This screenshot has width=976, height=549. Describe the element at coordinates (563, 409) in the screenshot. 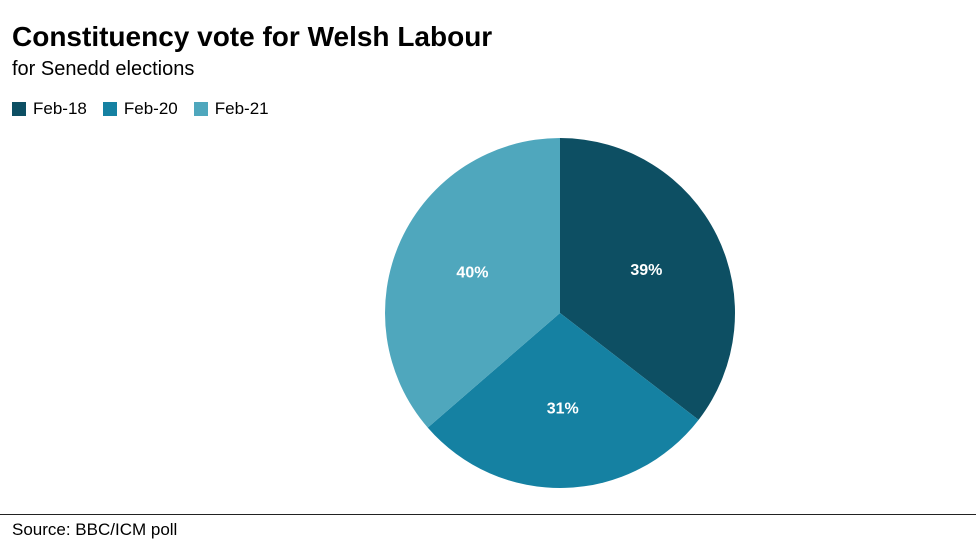

I see `slice-label-feb-20: 31%` at that location.